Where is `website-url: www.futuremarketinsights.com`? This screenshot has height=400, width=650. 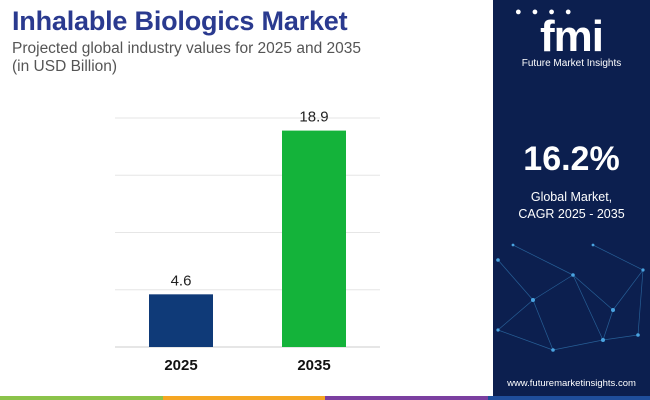 website-url: www.futuremarketinsights.com is located at coordinates (571, 383).